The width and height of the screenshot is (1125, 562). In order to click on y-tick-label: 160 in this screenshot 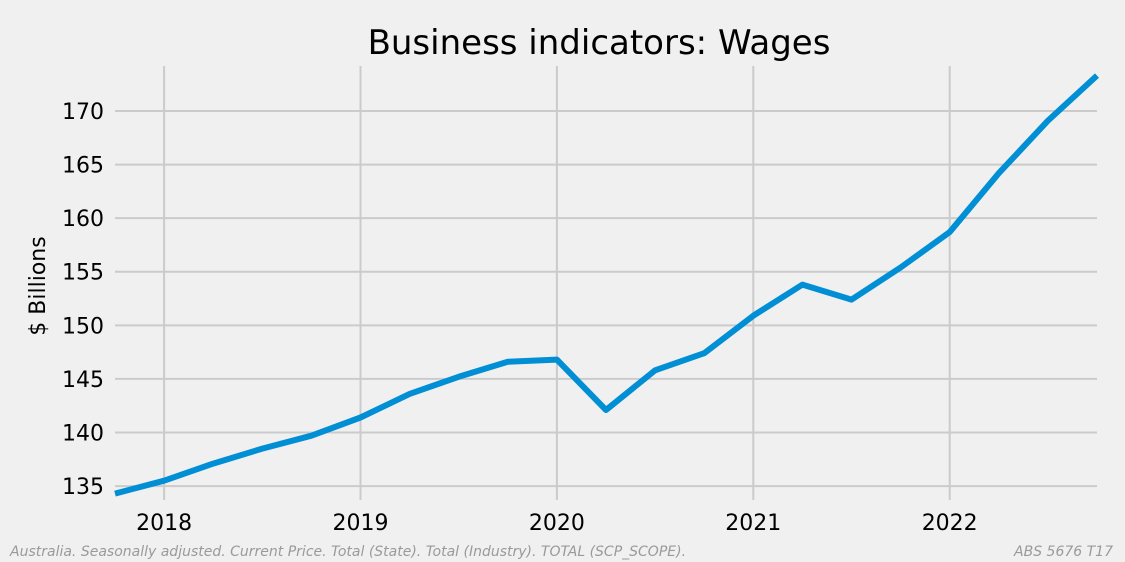, I will do `click(83, 219)`.